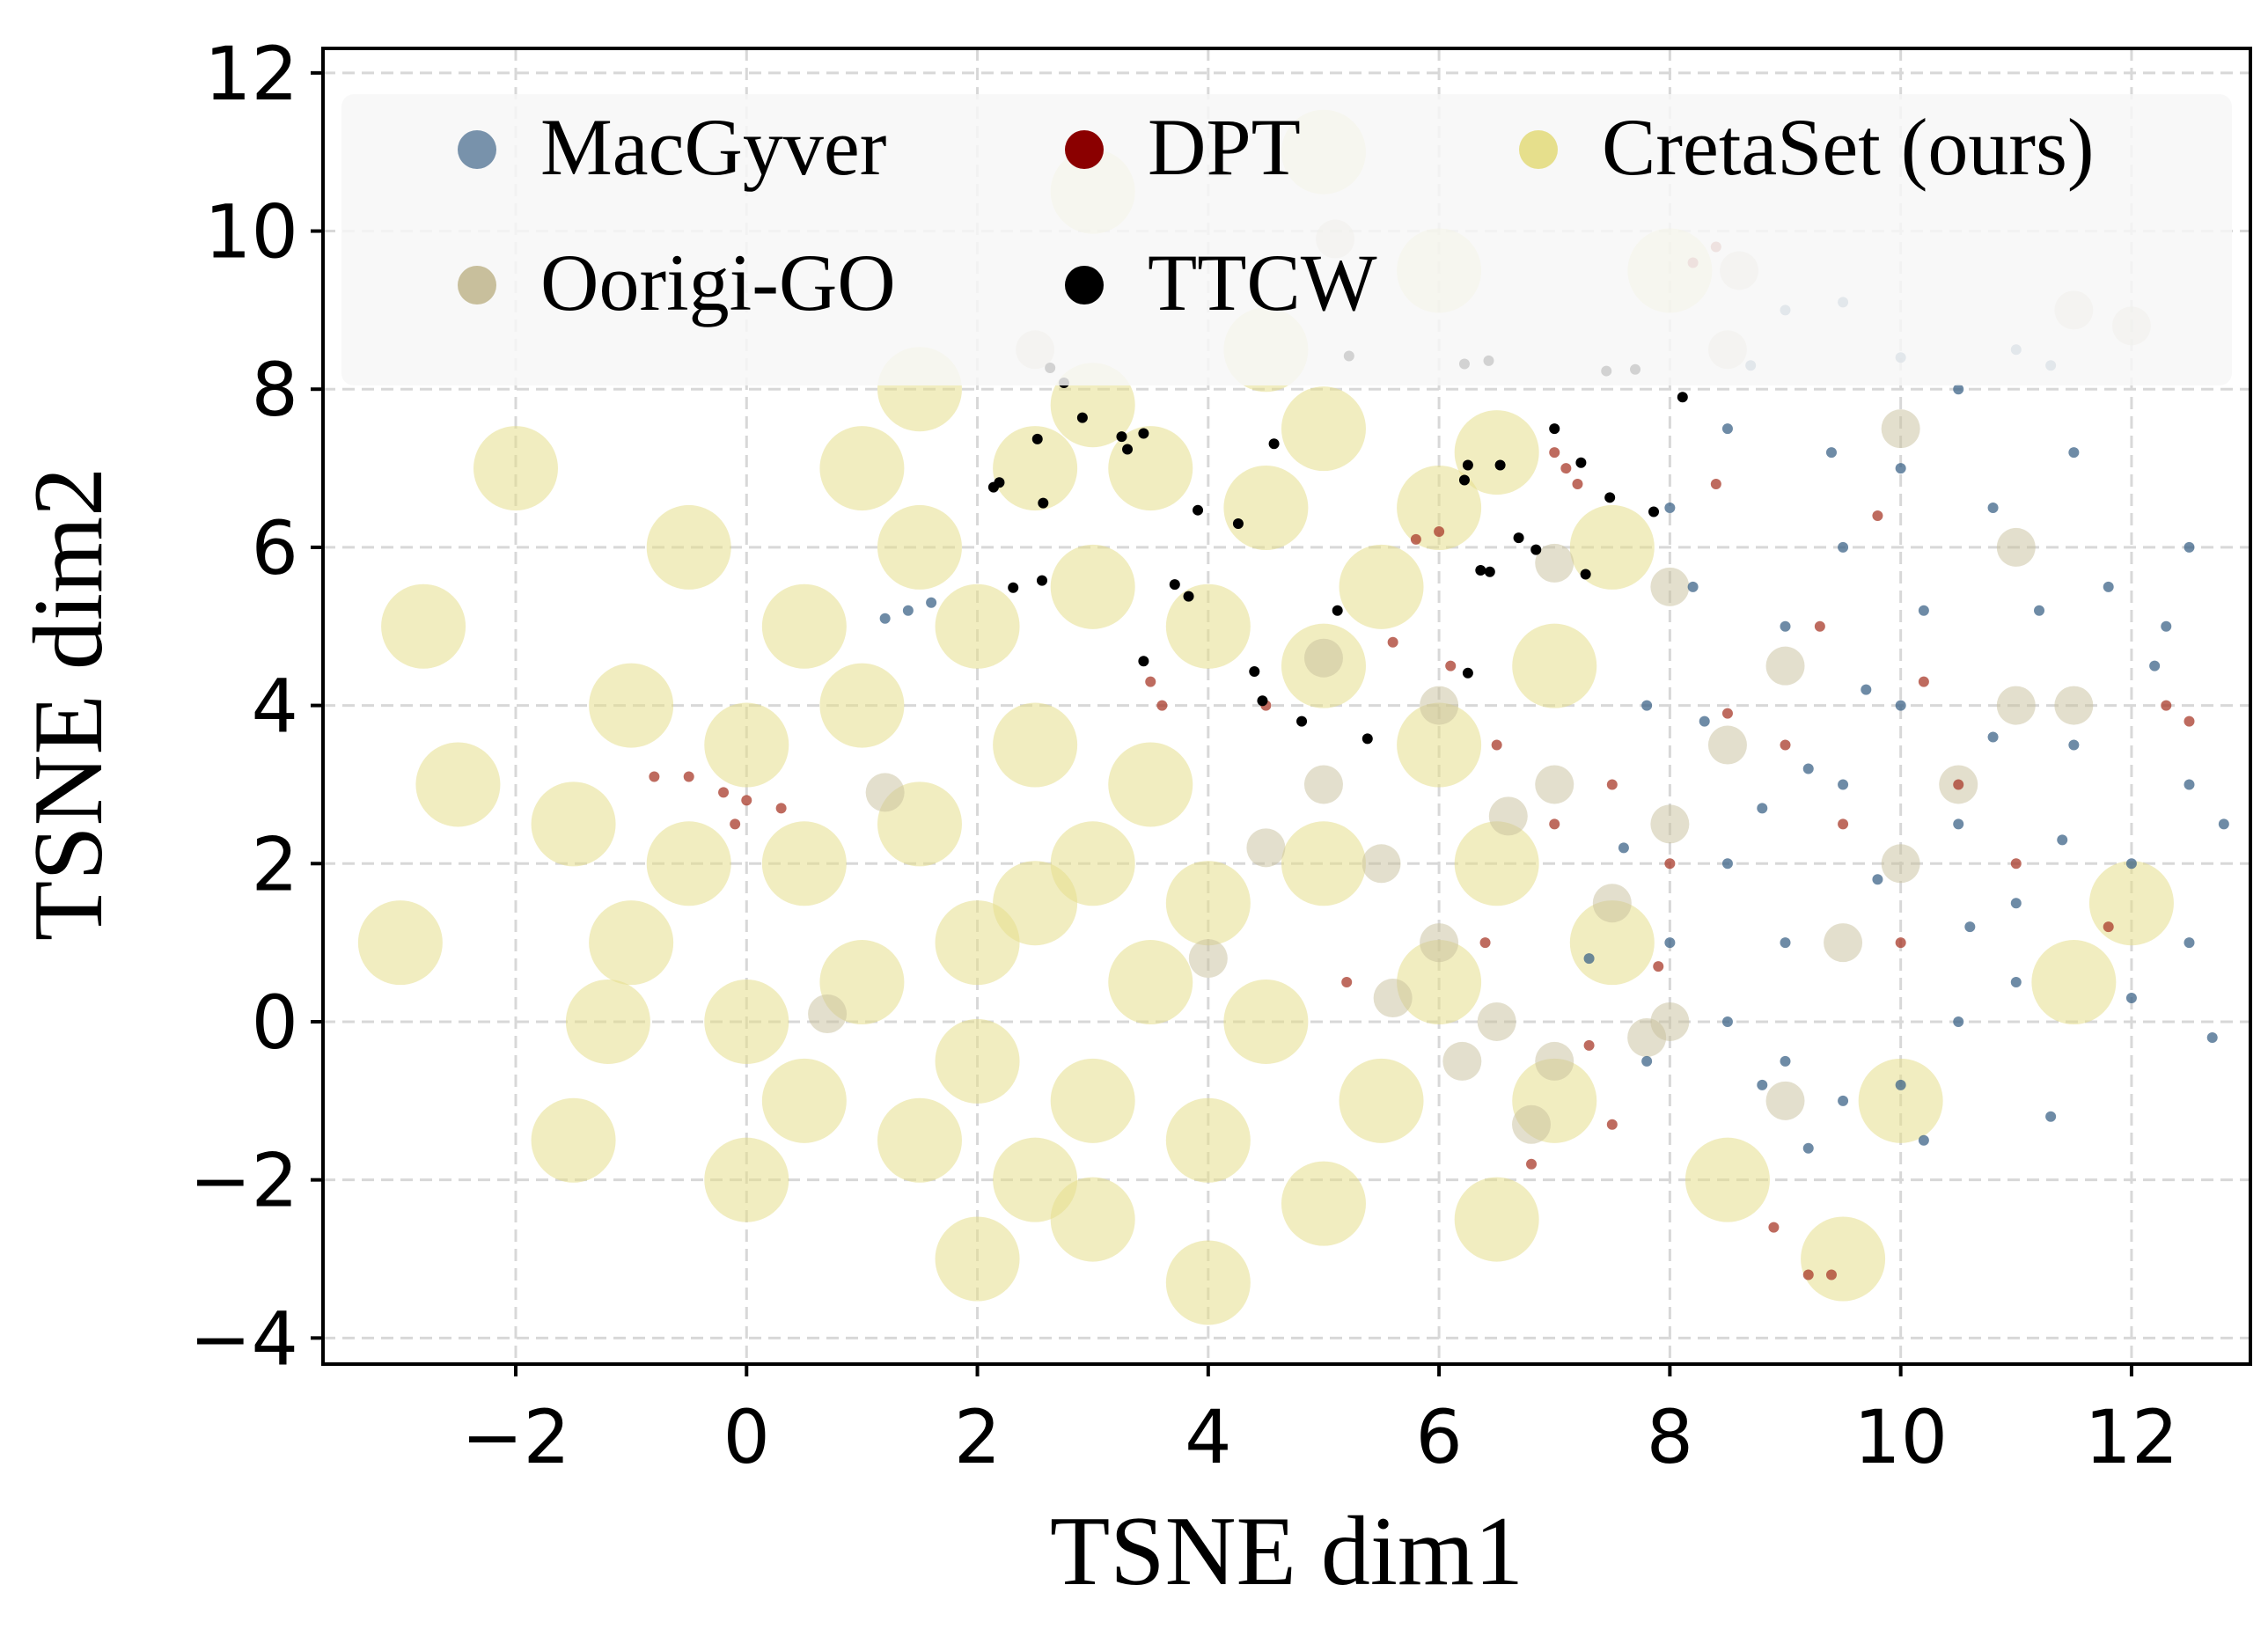 The height and width of the screenshot is (1629, 2268). I want to click on x-tick-label: 12, so click(2131, 1437).